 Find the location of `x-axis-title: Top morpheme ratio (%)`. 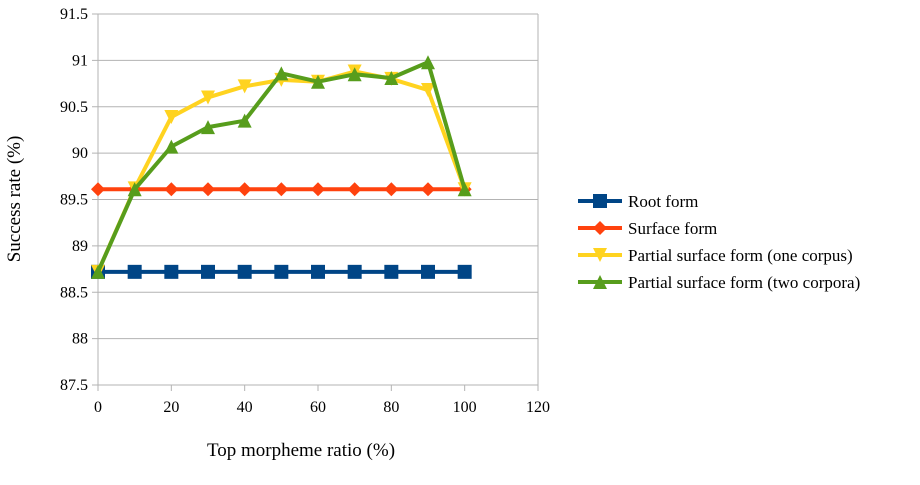

x-axis-title: Top morpheme ratio (%) is located at coordinates (301, 450).